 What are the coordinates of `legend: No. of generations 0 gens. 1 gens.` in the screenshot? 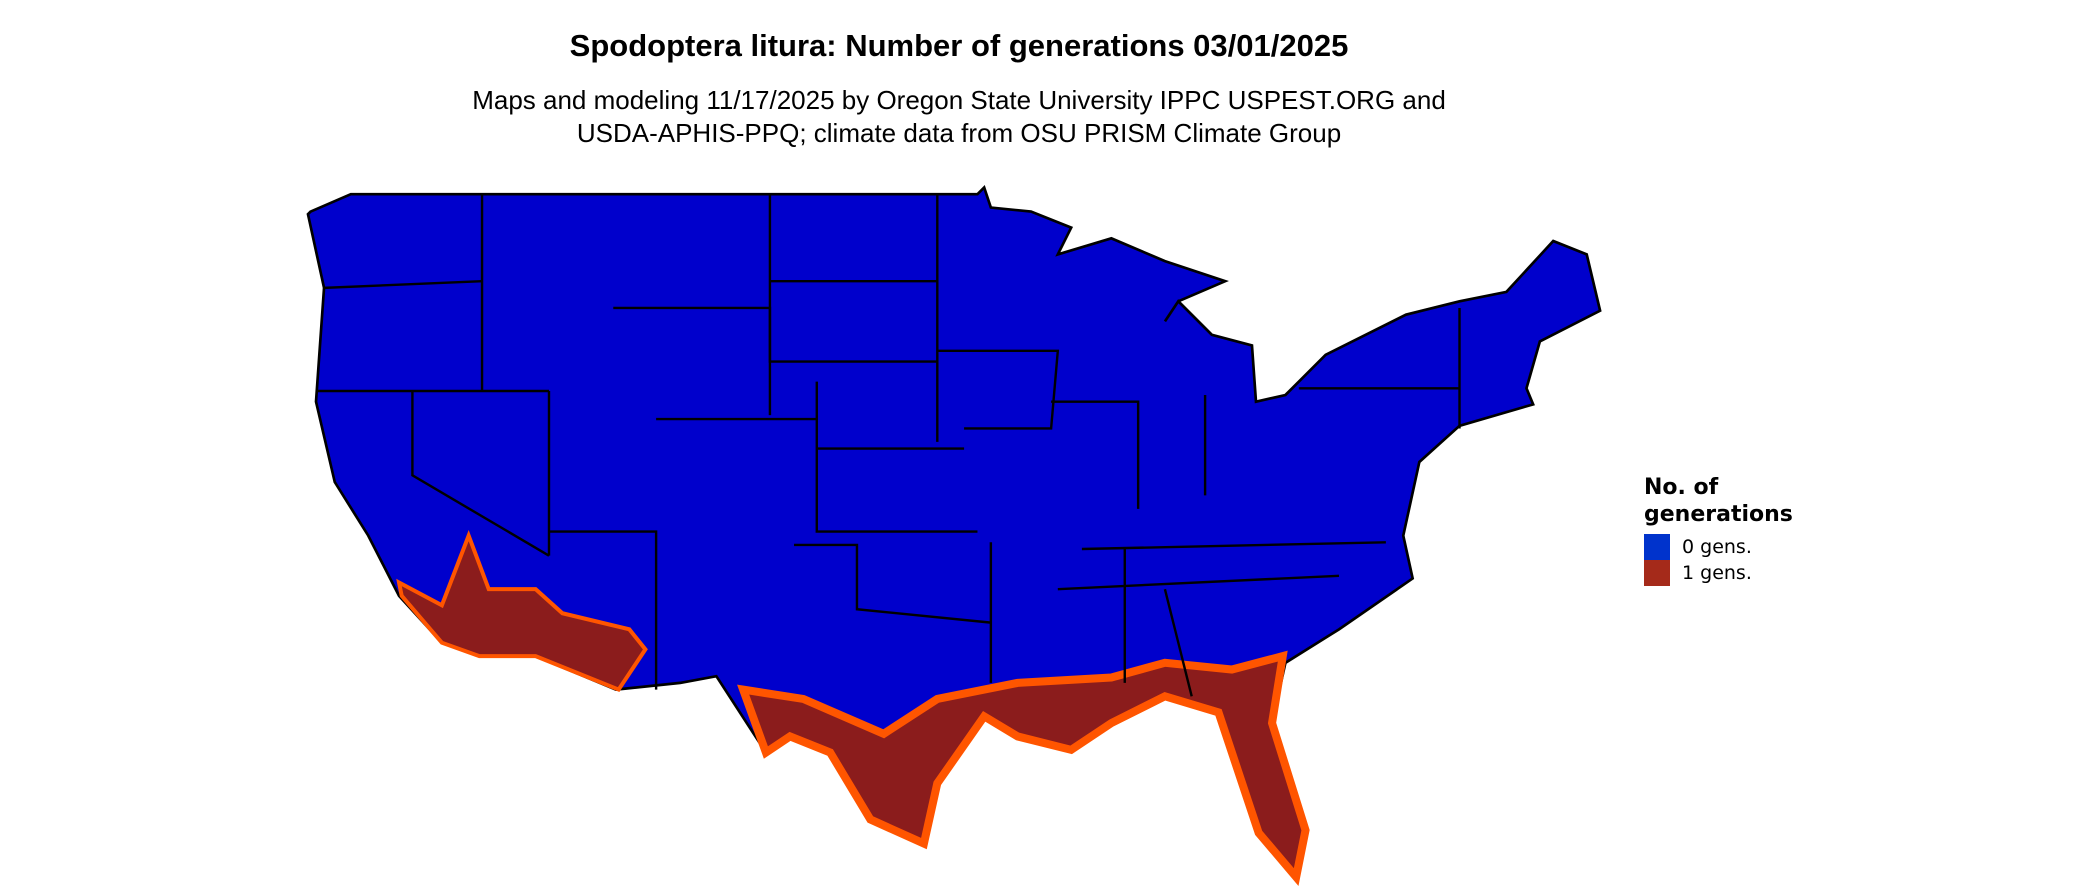 It's located at (1718, 530).